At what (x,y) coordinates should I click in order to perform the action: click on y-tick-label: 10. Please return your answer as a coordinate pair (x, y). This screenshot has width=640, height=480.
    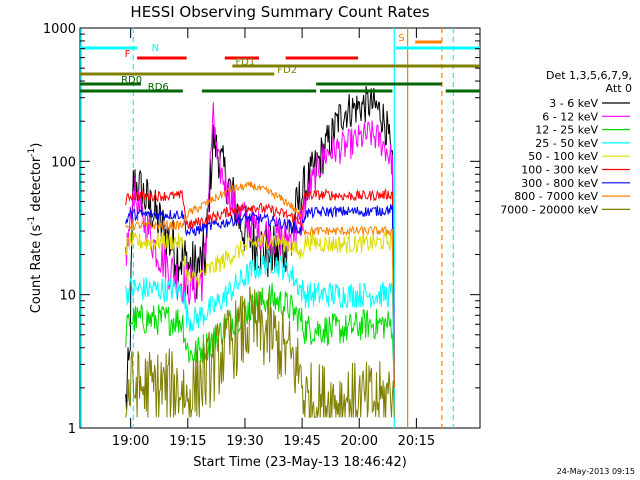
    Looking at the image, I should click on (67, 296).